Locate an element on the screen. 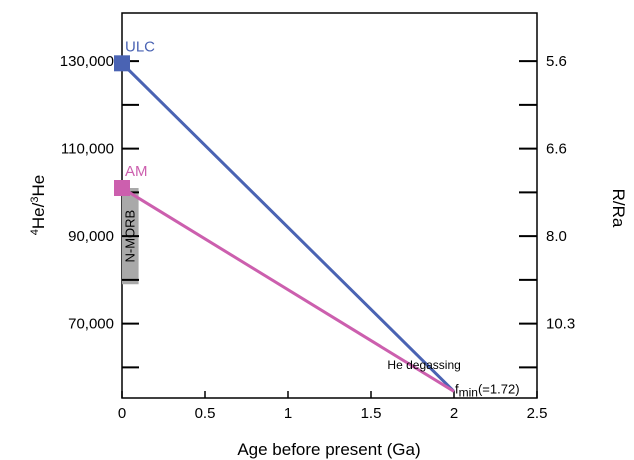  x-tick-label: 2 is located at coordinates (454, 413).